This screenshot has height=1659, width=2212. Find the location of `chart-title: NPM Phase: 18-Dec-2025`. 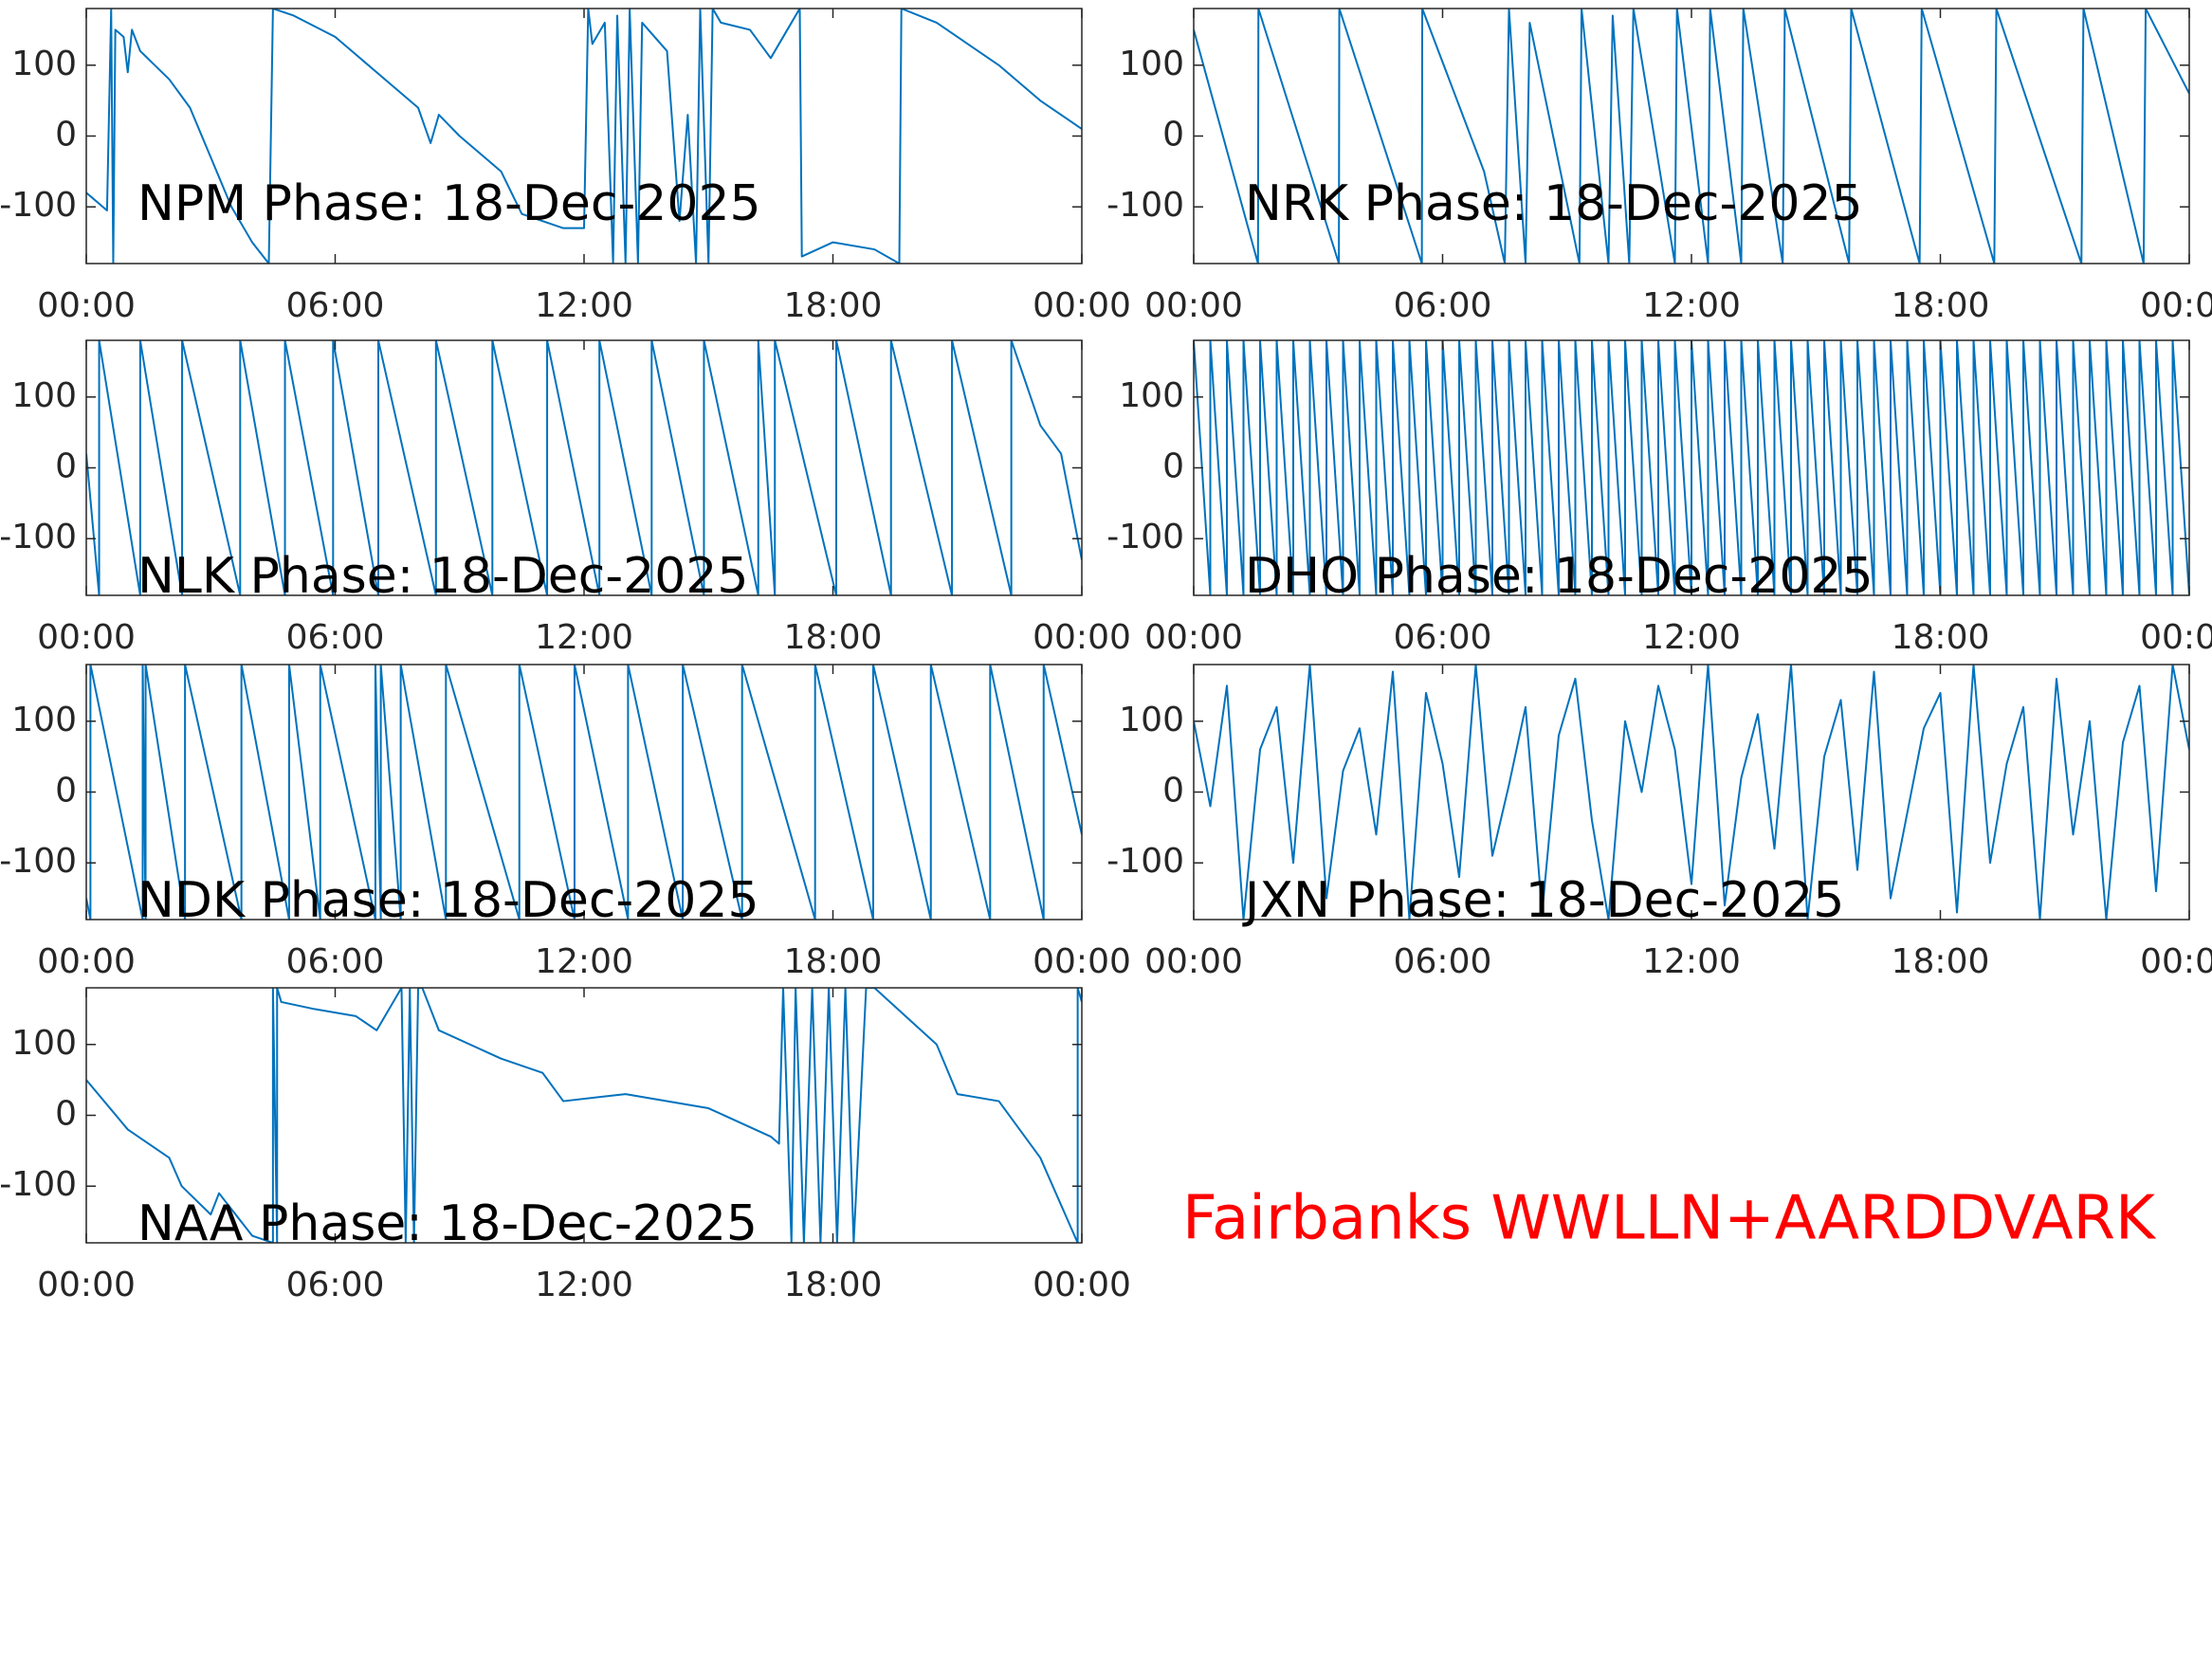

chart-title: NPM Phase: 18-Dec-2025 is located at coordinates (449, 203).